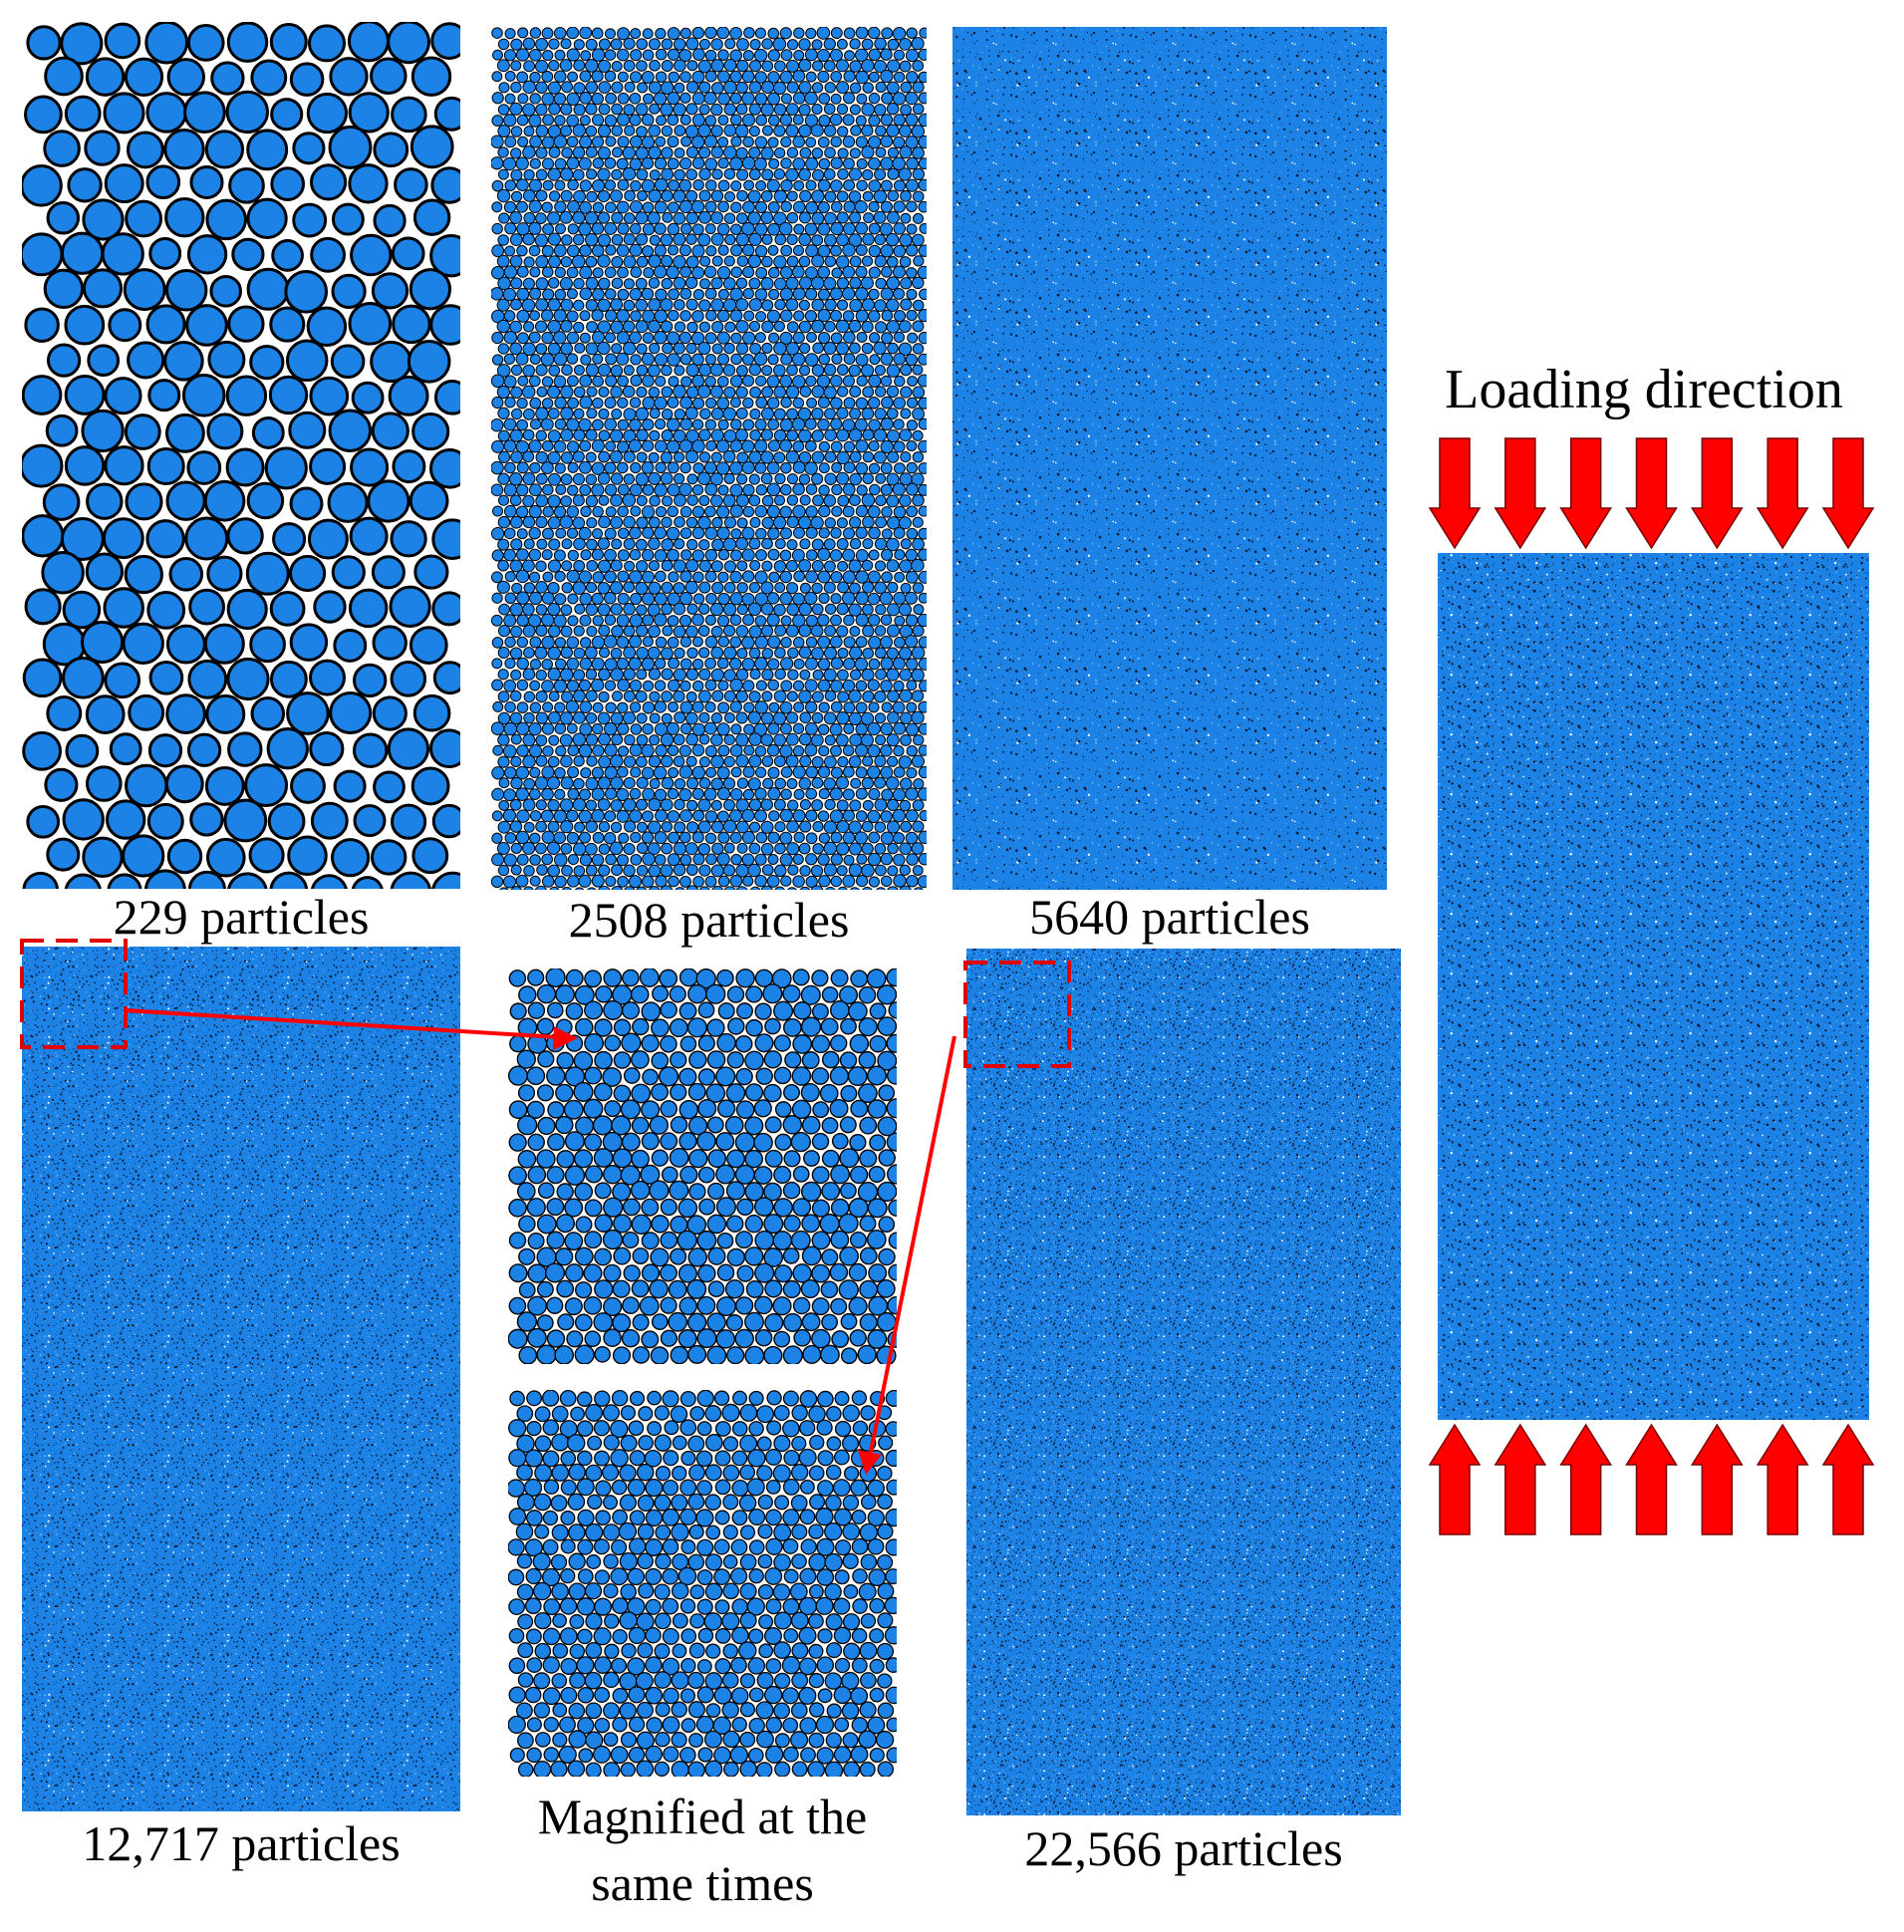 This screenshot has height=1932, width=1904. Describe the element at coordinates (241, 917) in the screenshot. I see `sample-229-label: 229 particles` at that location.